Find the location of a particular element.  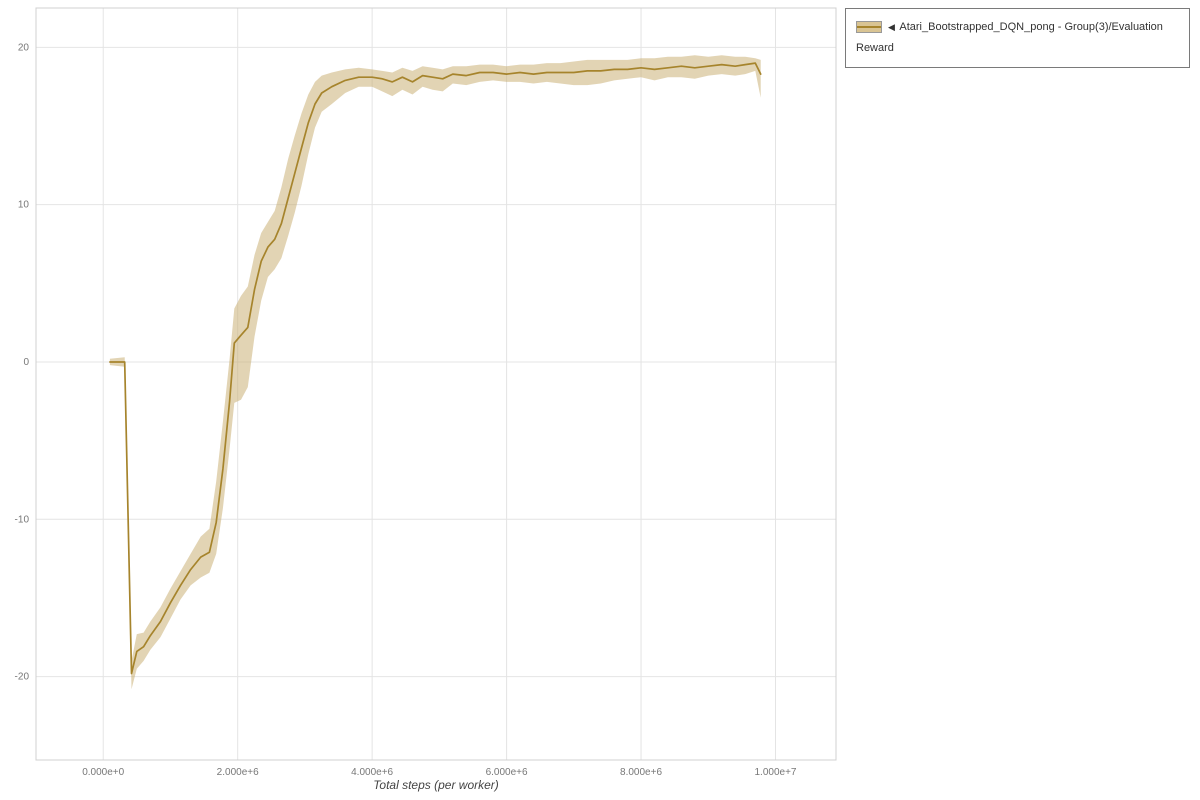

y-tick-label: -10 is located at coordinates (22, 519).